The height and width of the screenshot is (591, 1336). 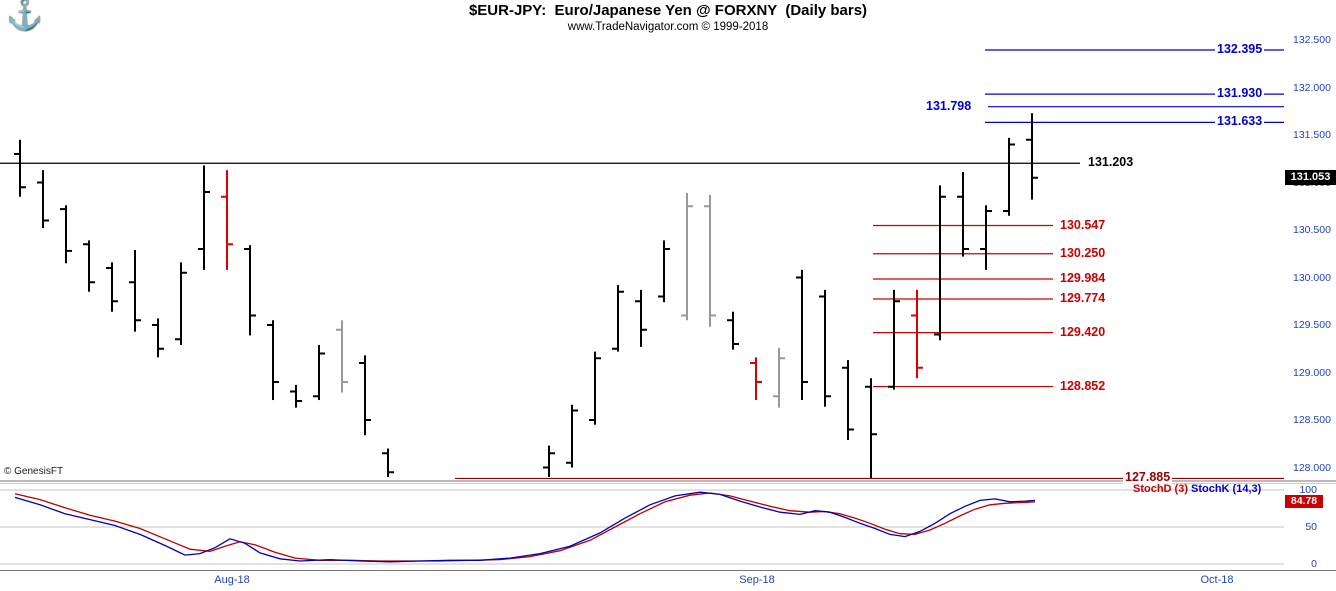 I want to click on x-axis-month-label: Sep-18, so click(x=757, y=580).